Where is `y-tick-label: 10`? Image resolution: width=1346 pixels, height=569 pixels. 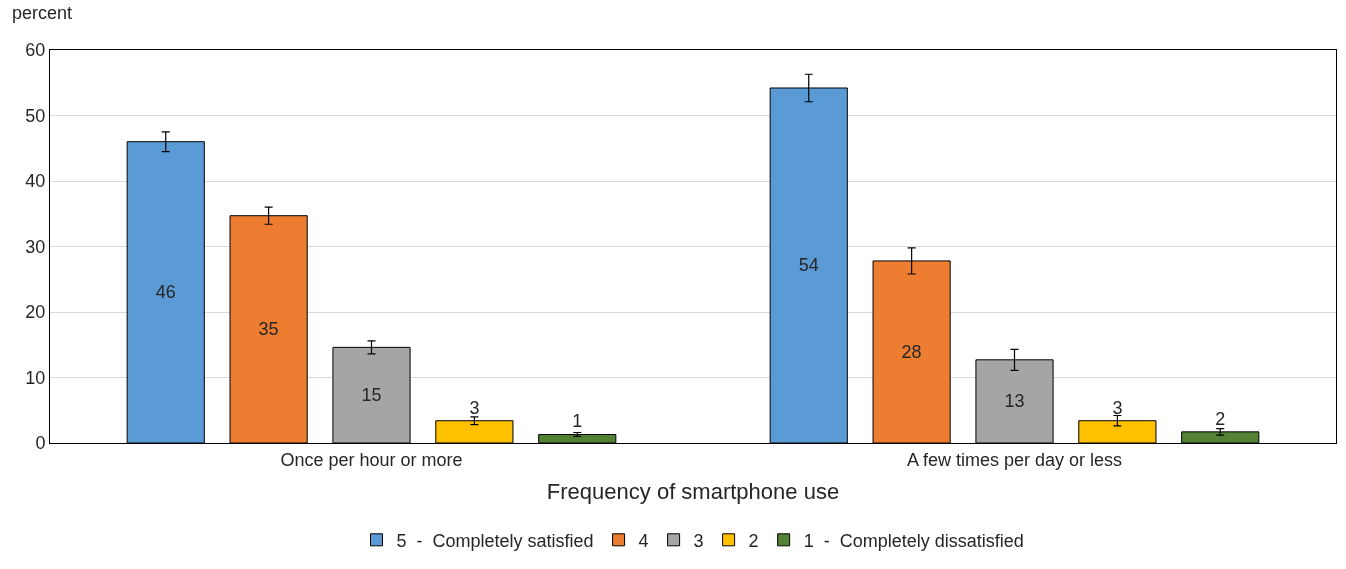
y-tick-label: 10 is located at coordinates (35, 377).